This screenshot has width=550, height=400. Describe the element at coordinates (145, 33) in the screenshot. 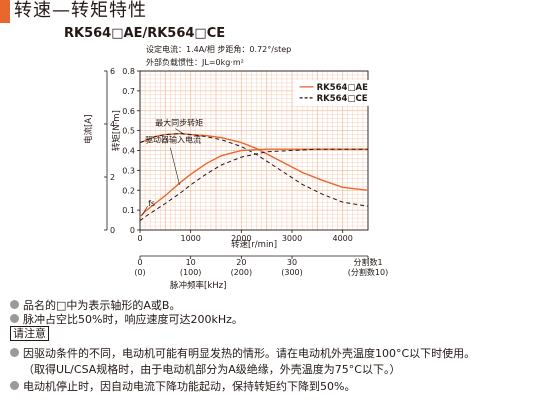

I see `model-title: RK564□AE/RK564□CE` at that location.